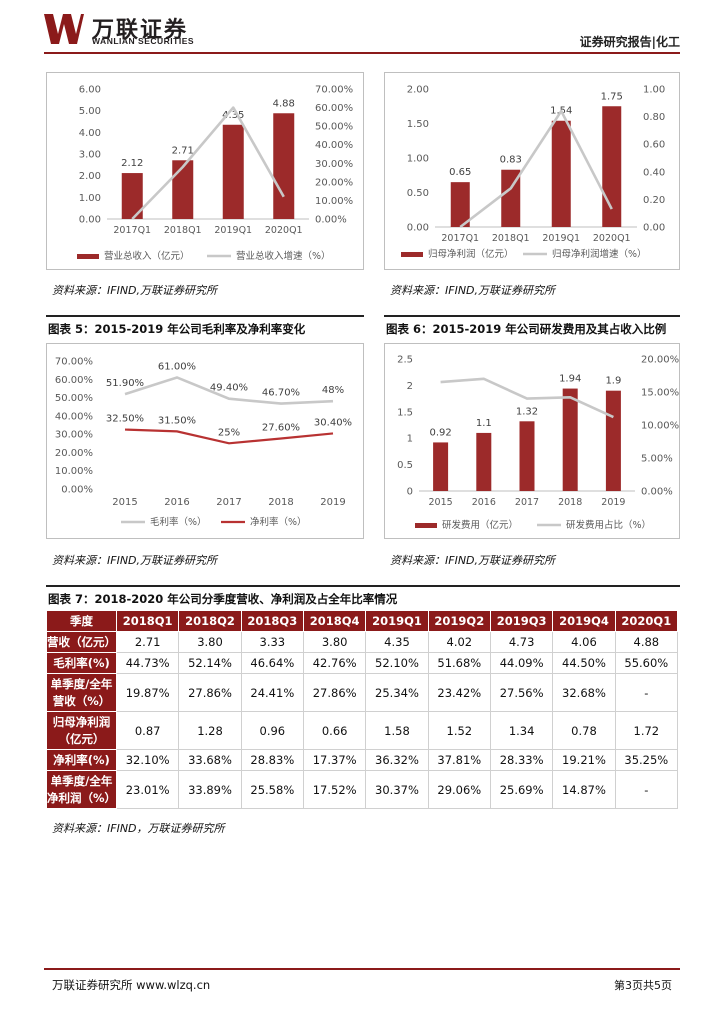 The height and width of the screenshot is (1024, 724). What do you see at coordinates (584, 621) in the screenshot?
I see `table-column-header: 2019Q4` at bounding box center [584, 621].